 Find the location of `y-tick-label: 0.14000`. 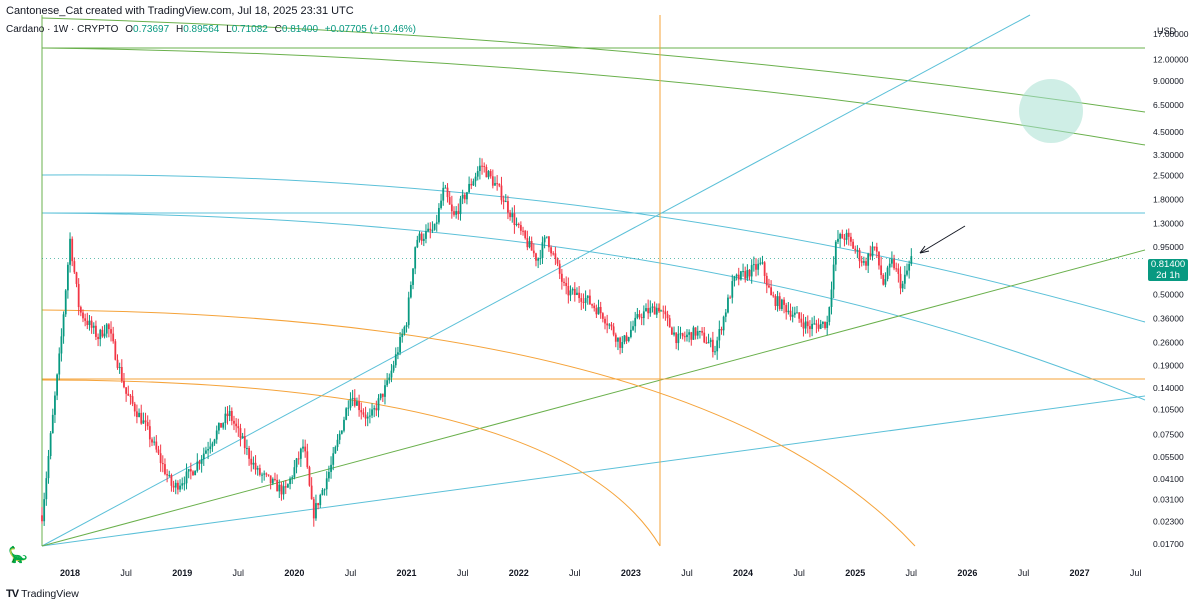

y-tick-label: 0.14000 is located at coordinates (1168, 388).